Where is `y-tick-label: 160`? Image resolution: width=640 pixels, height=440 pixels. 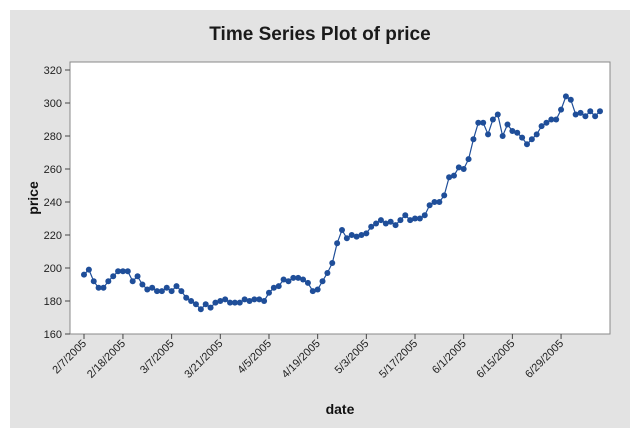
y-tick-label: 160 is located at coordinates (53, 335).